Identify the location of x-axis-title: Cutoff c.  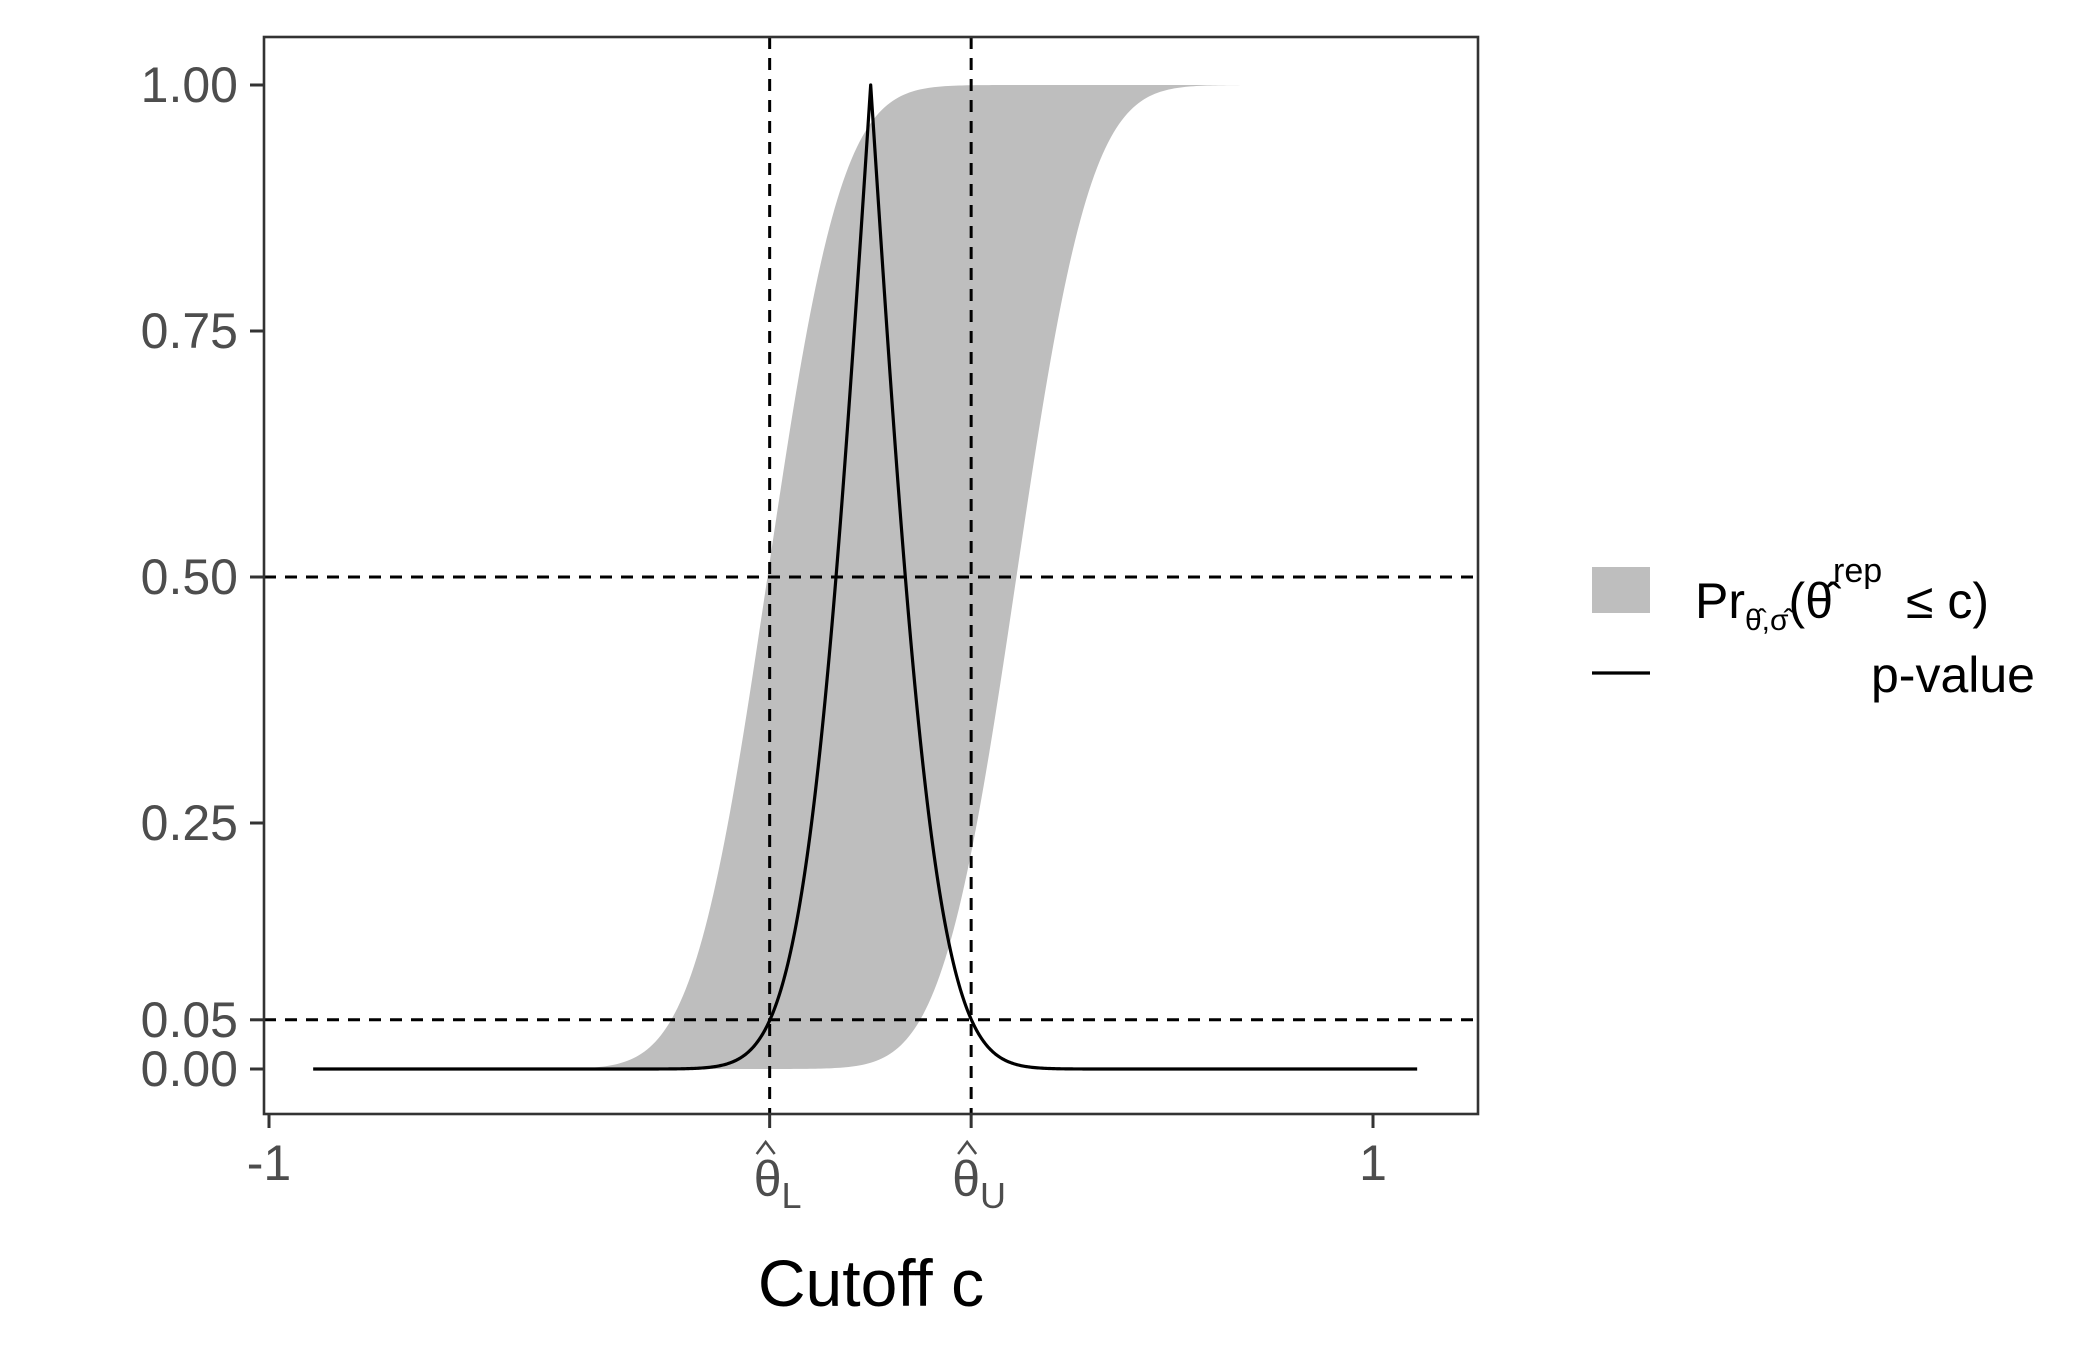
(871, 1283).